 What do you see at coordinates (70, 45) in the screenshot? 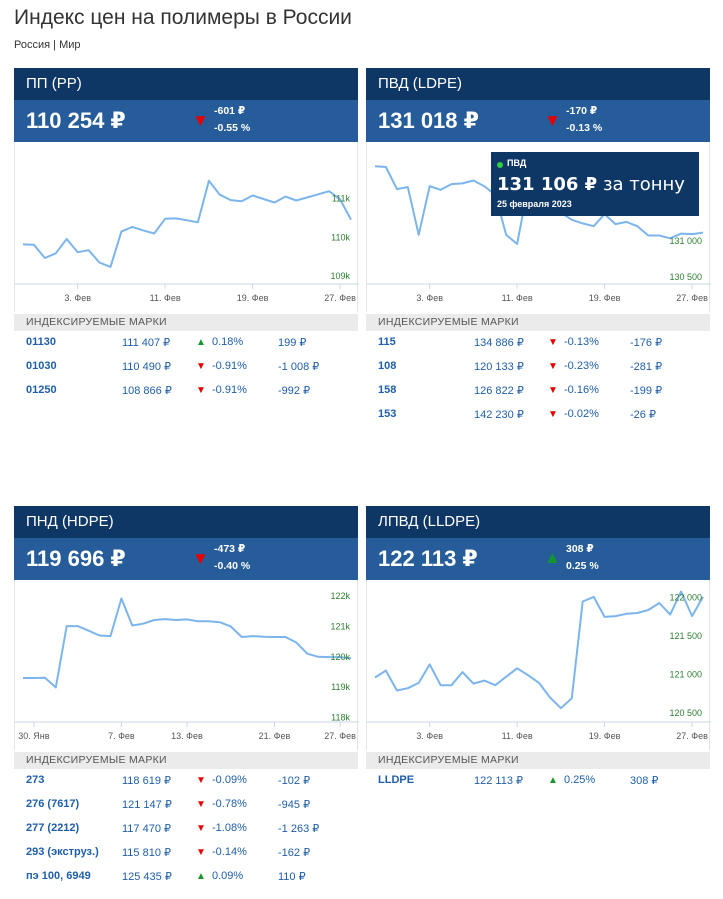
I see `region-link-world: Мир` at bounding box center [70, 45].